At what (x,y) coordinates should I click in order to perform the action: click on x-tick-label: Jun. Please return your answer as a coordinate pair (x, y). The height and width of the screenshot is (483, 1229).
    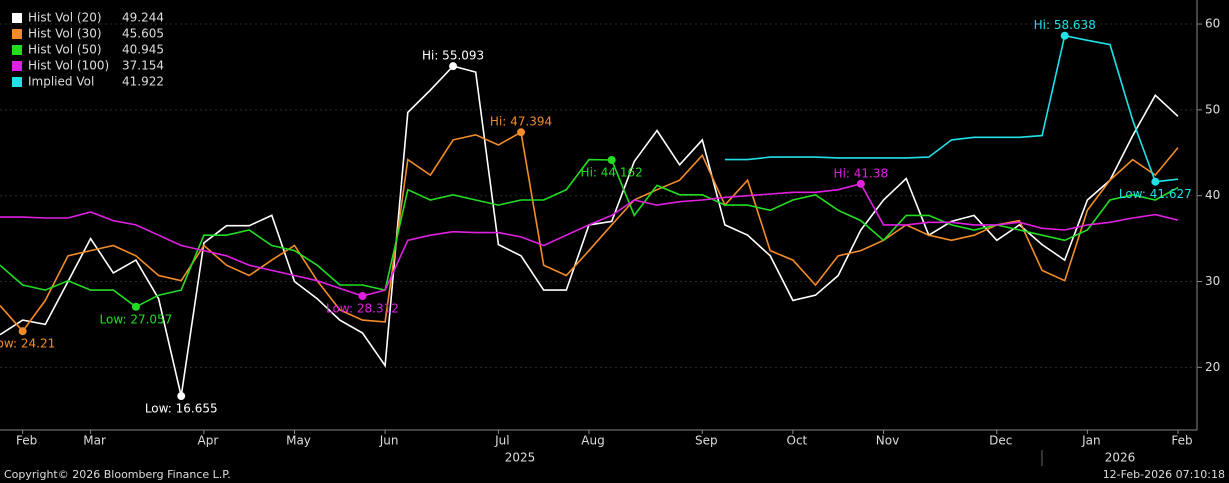
    Looking at the image, I should click on (389, 441).